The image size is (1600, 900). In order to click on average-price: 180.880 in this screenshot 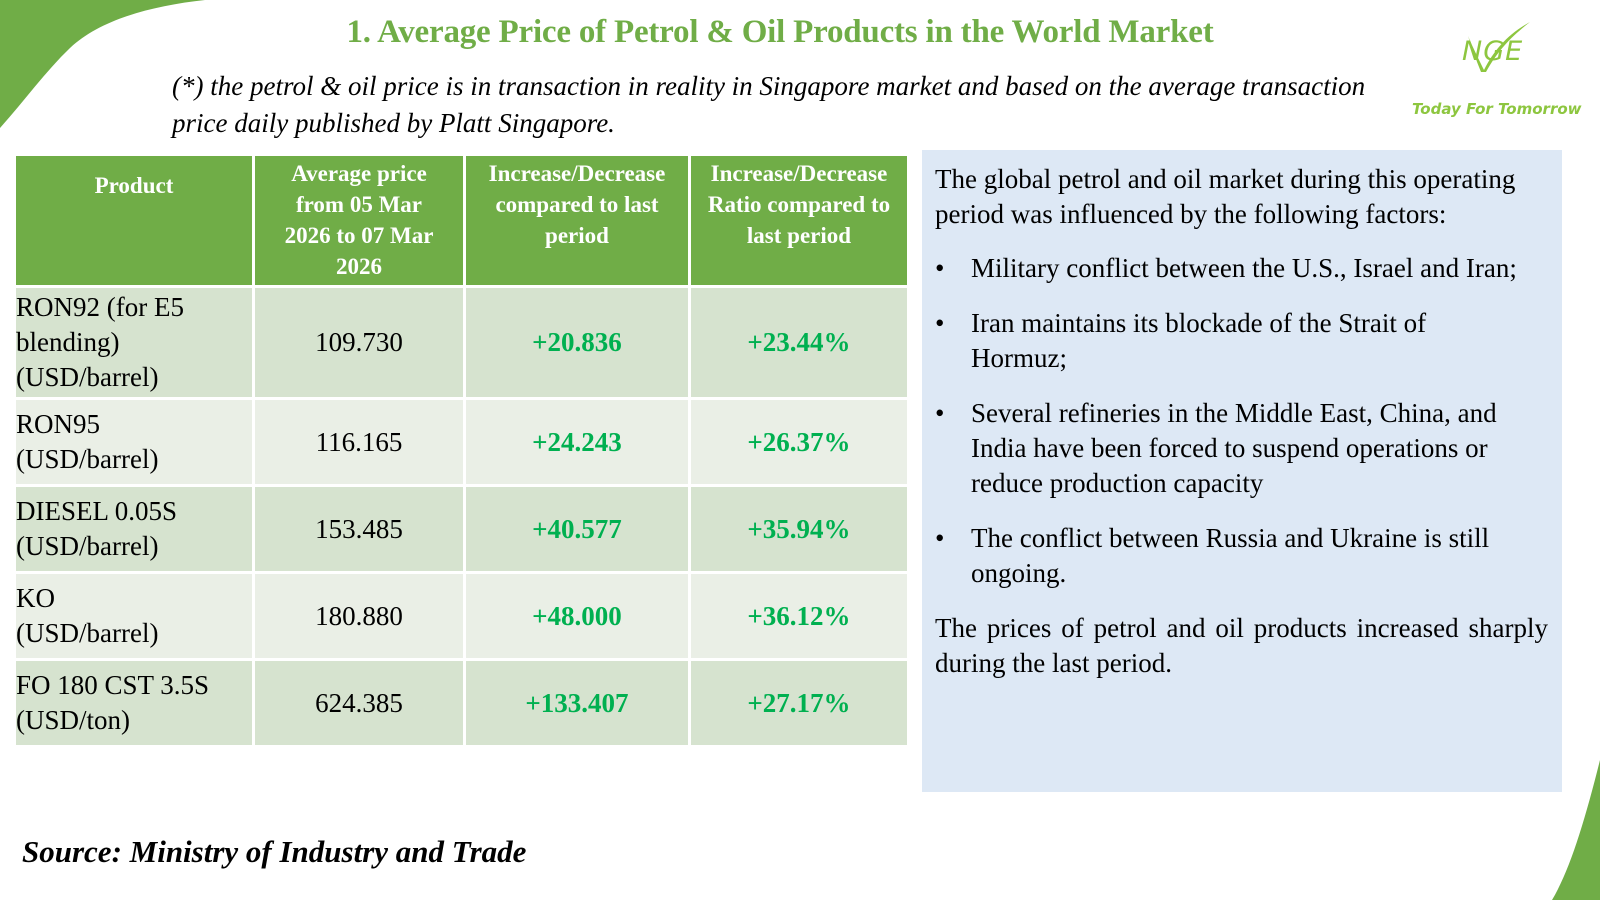, I will do `click(359, 616)`.